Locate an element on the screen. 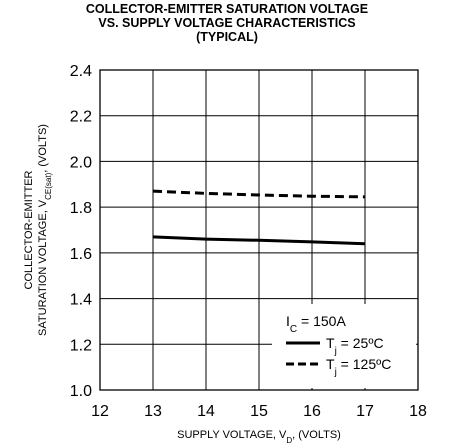 This screenshot has width=454, height=444. series-line-25c is located at coordinates (259, 240).